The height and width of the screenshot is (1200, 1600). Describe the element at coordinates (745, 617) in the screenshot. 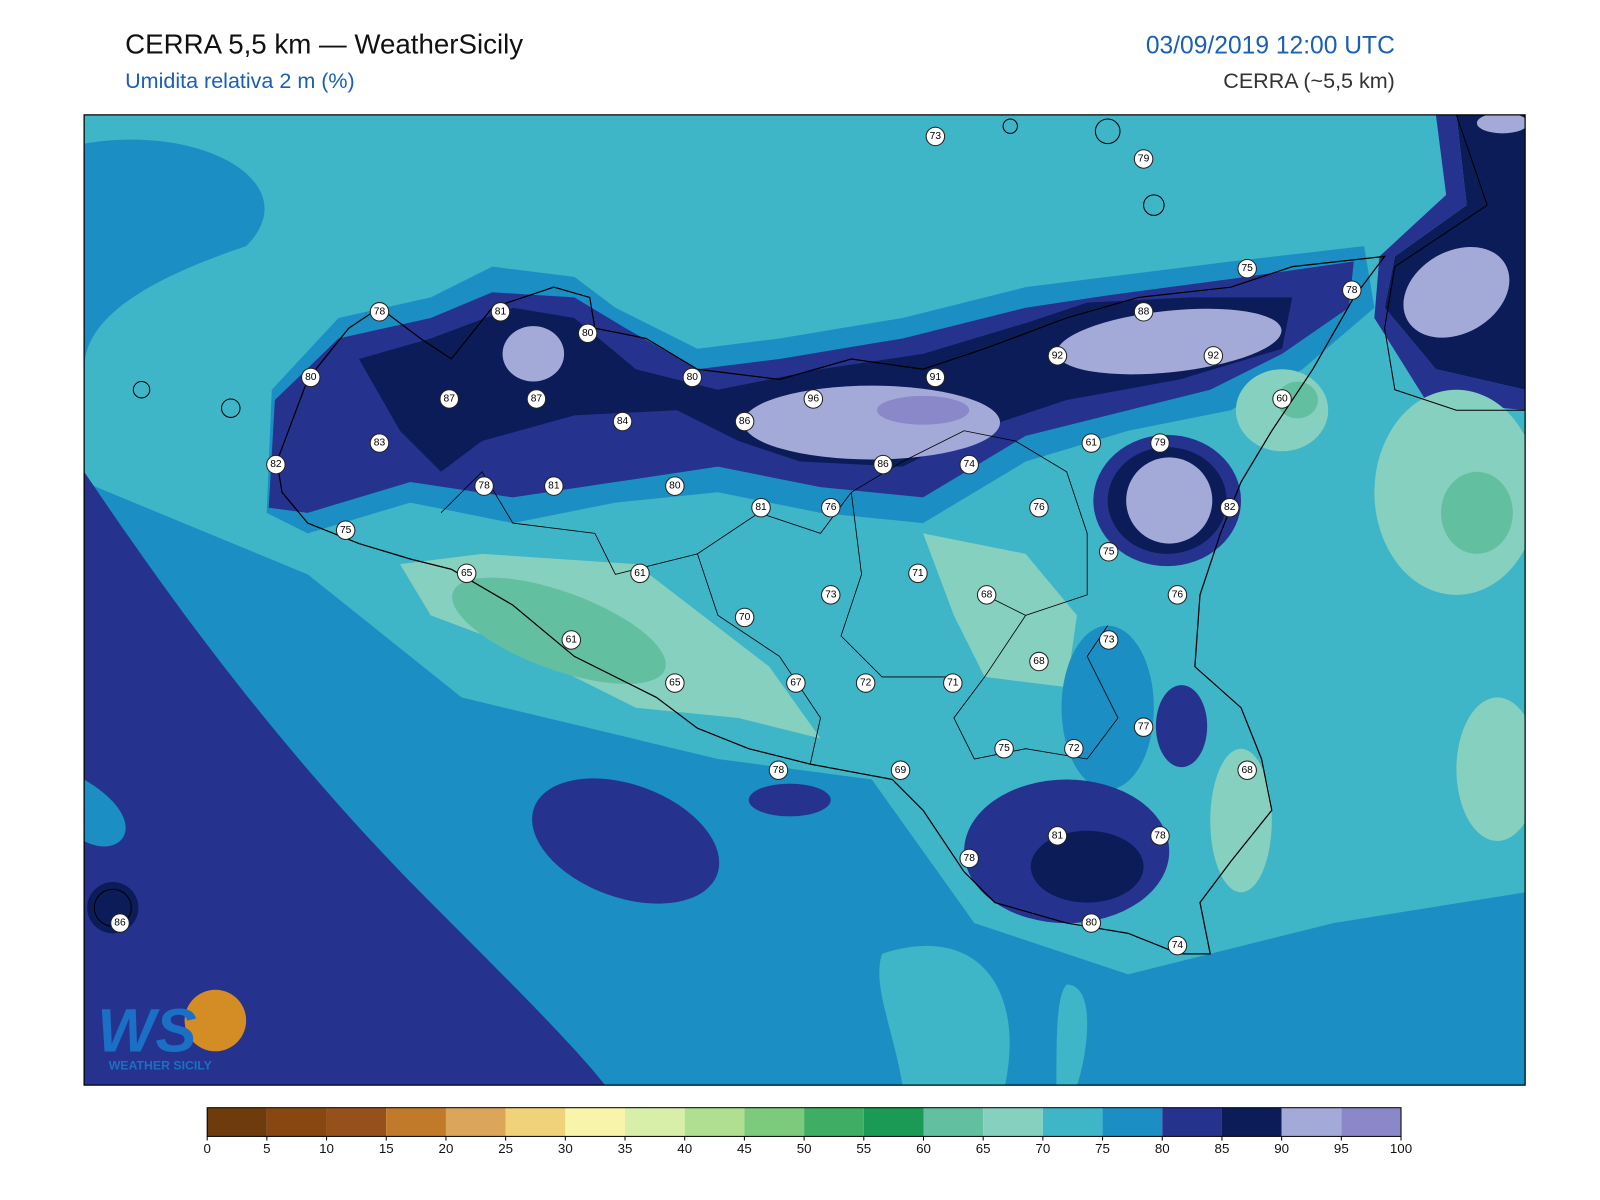

I see `station-value: 70` at that location.